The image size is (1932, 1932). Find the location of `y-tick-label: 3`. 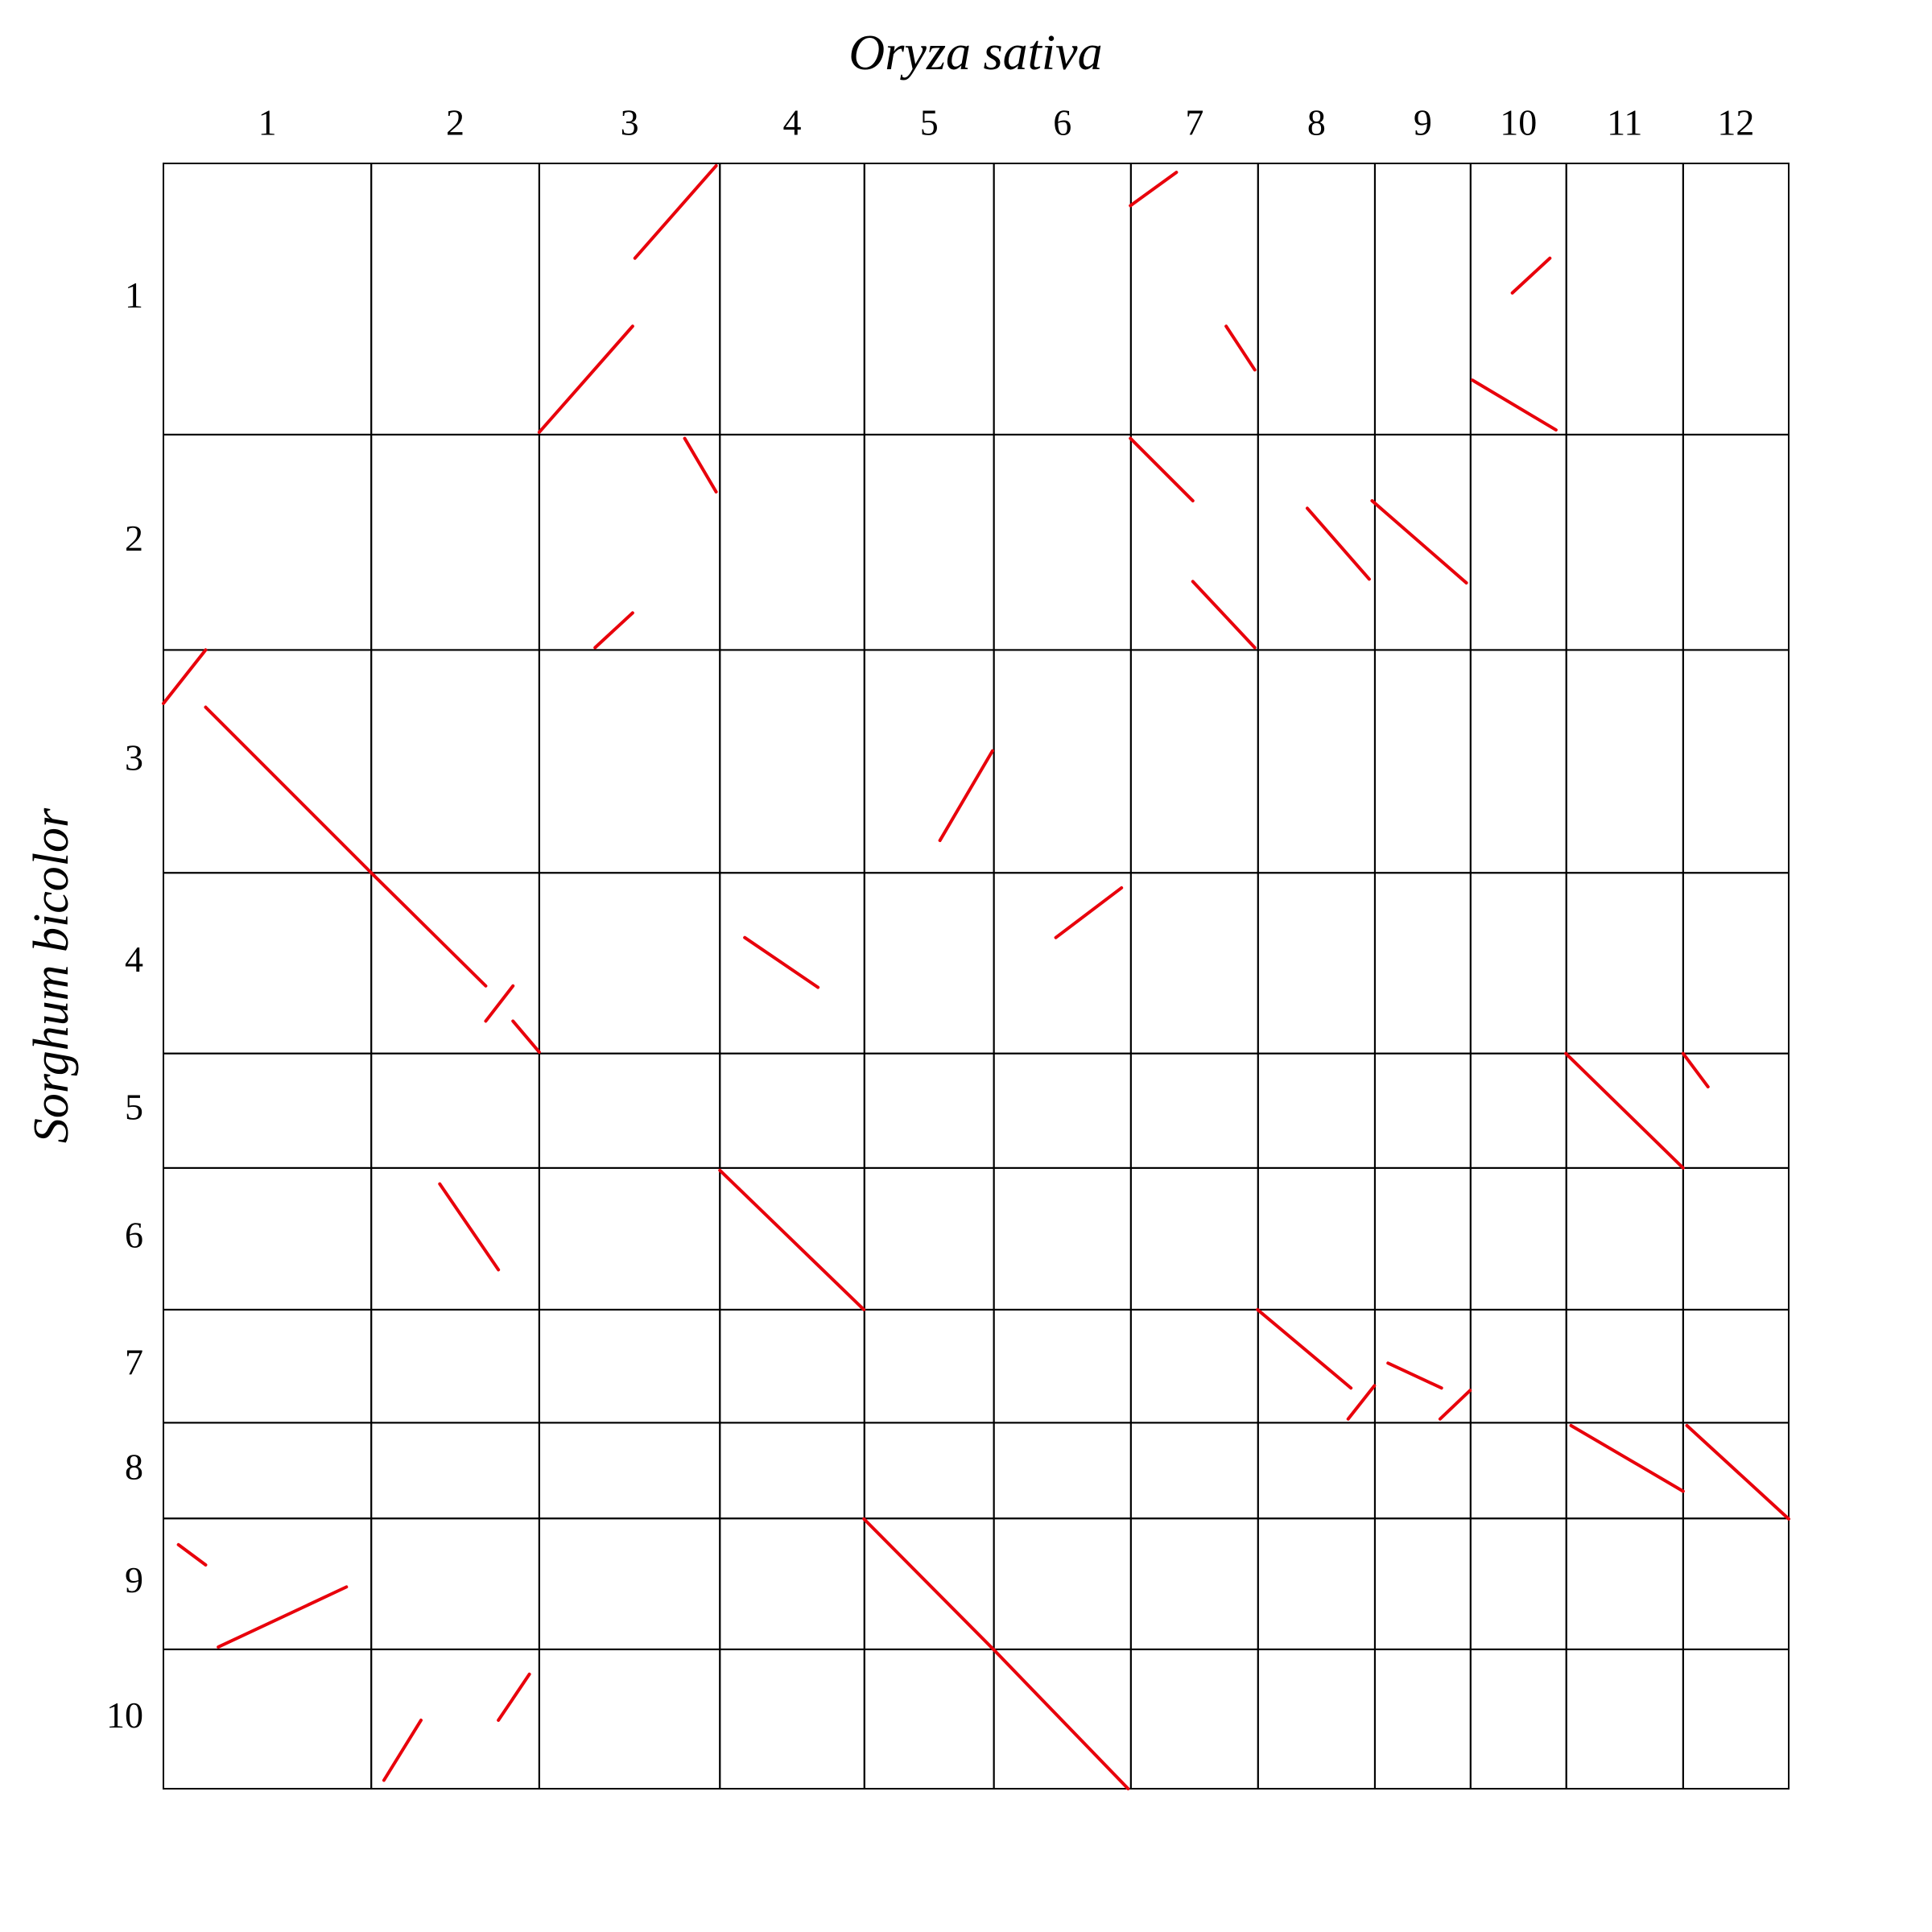

y-tick-label: 3 is located at coordinates (134, 757).